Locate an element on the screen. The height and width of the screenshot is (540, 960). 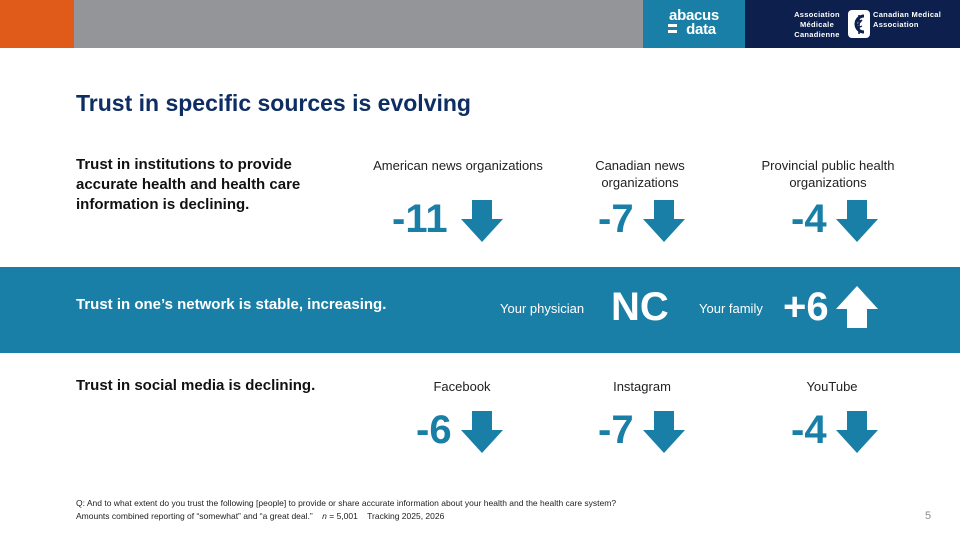
cma-name-en: Canadian Medical Association is located at coordinates (907, 19).